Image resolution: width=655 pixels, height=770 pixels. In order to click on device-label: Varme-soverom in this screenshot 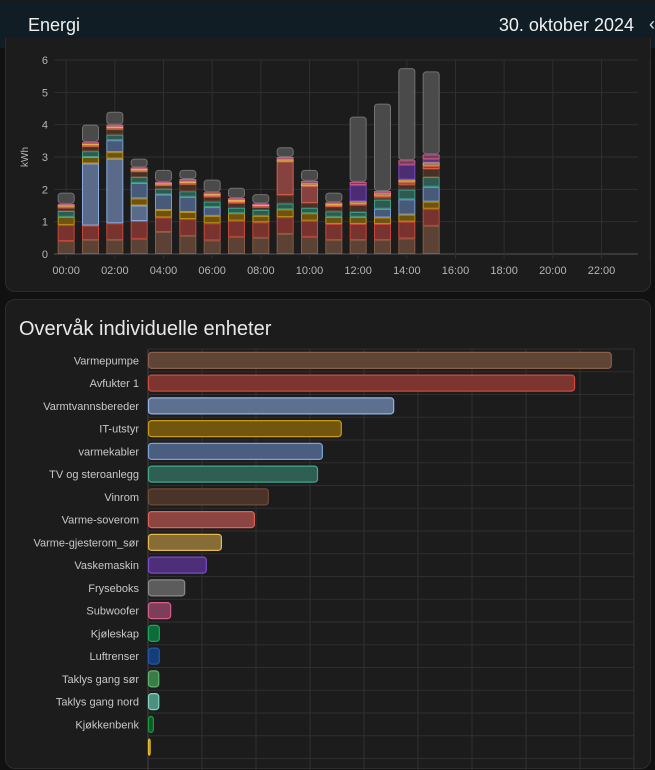, I will do `click(100, 521)`.